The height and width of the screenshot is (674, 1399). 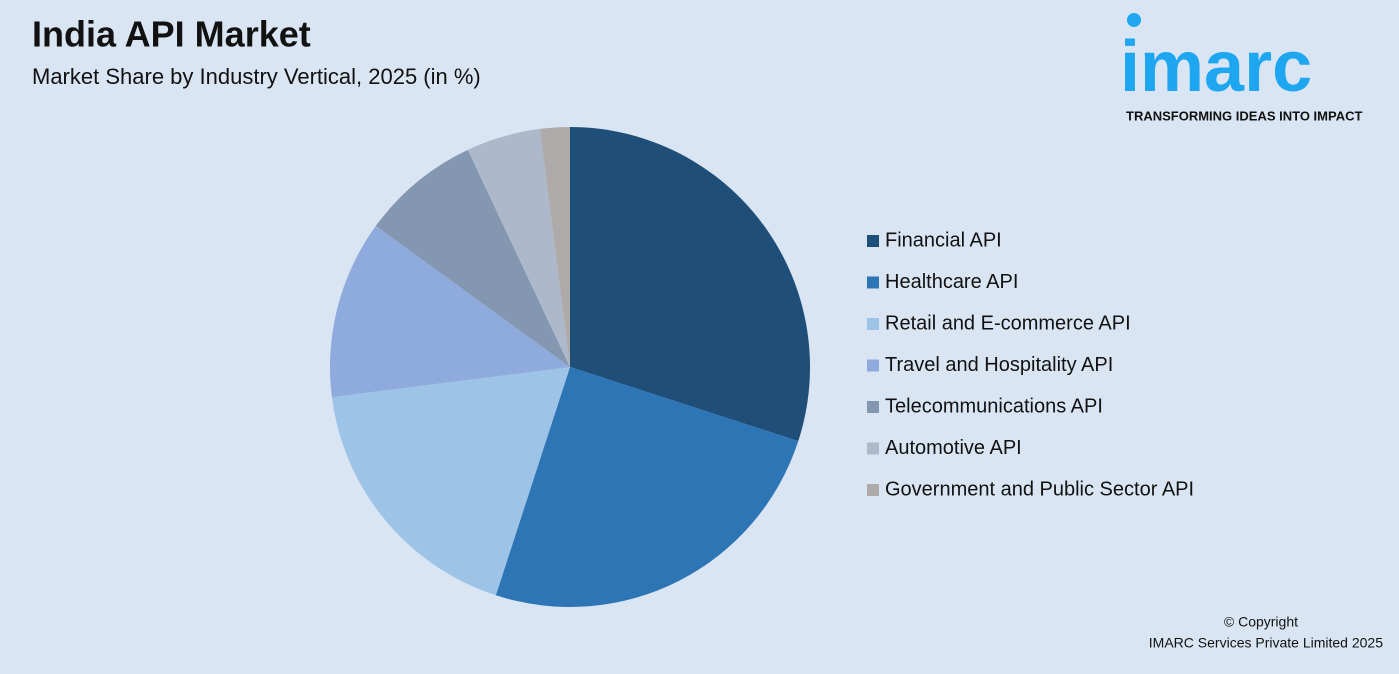 I want to click on chart-title: India API Market, so click(x=171, y=34).